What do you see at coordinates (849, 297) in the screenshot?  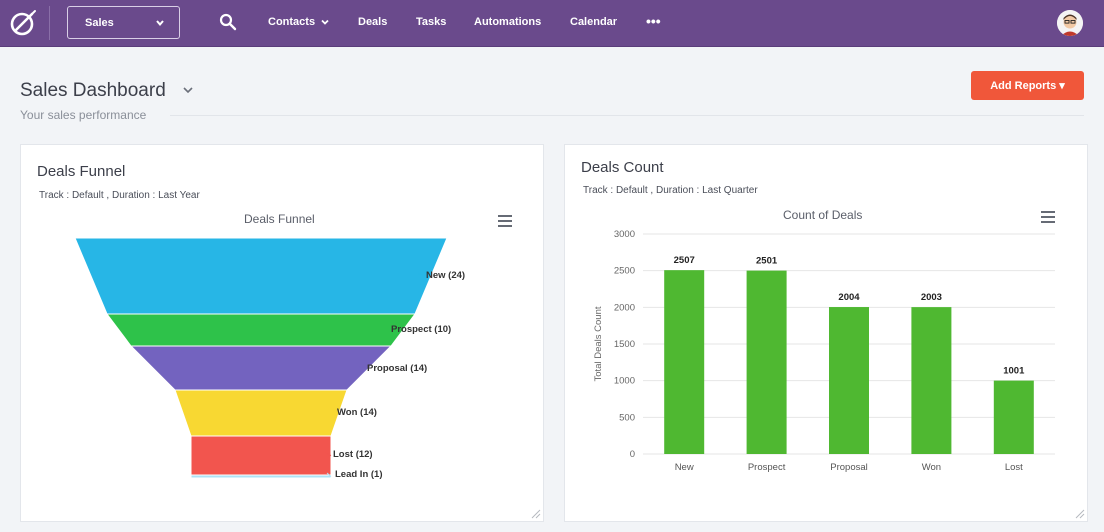 I see `bar-data-label: 2004` at bounding box center [849, 297].